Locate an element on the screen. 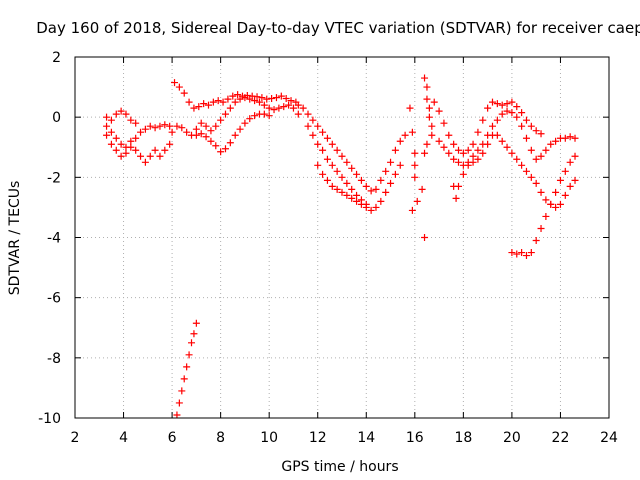  x-tick-label: 20 is located at coordinates (512, 438).